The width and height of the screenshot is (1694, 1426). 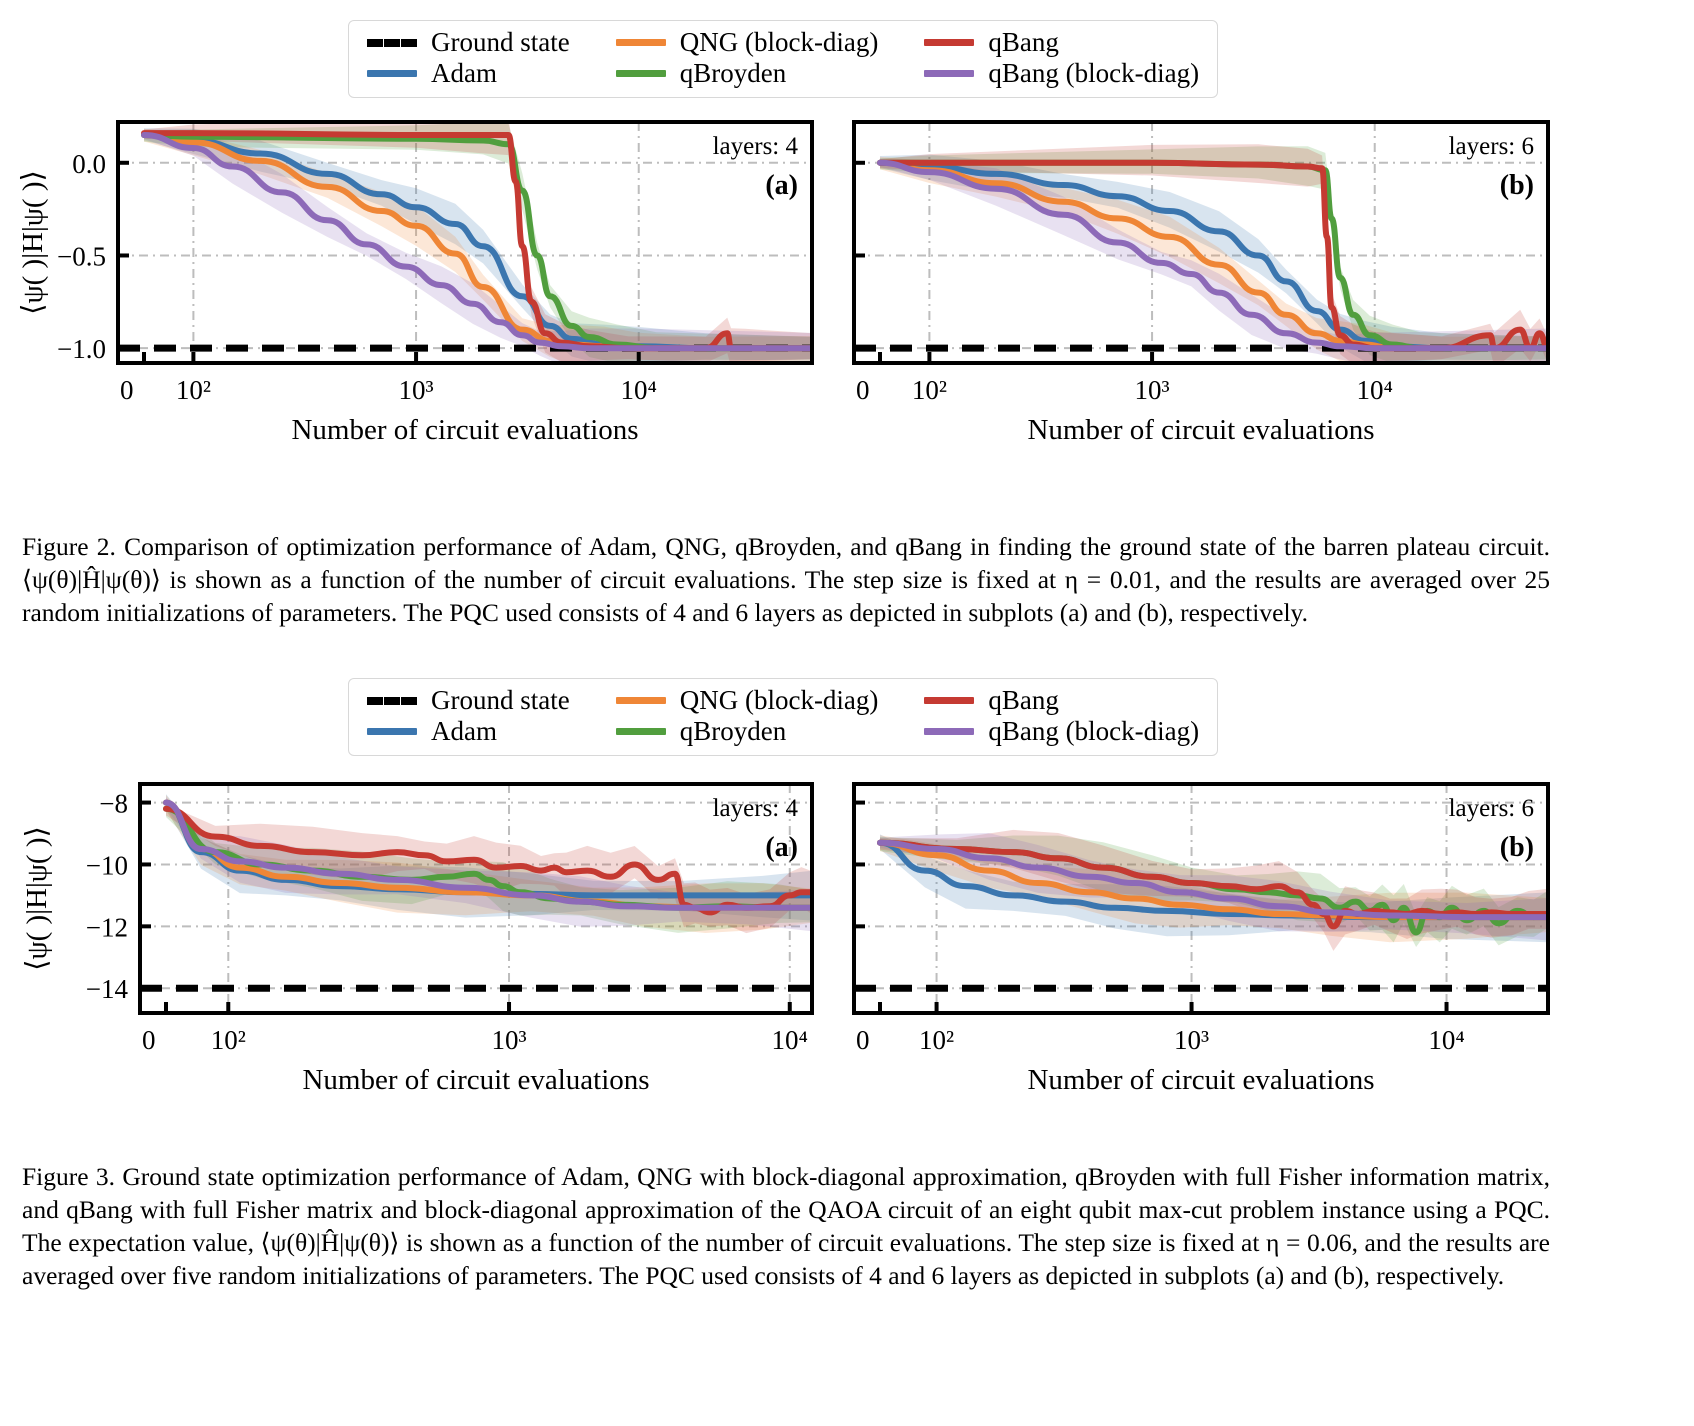 I want to click on y-tick-label: −0.5, so click(x=81, y=256).